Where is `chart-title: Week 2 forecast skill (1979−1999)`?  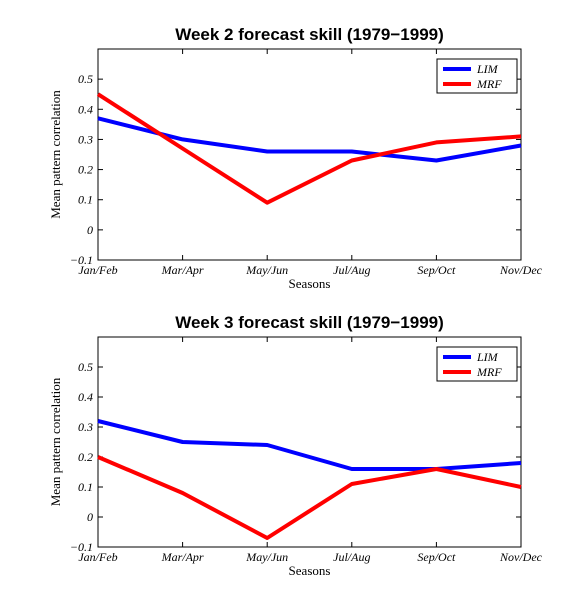
chart-title: Week 2 forecast skill (1979−1999) is located at coordinates (309, 34).